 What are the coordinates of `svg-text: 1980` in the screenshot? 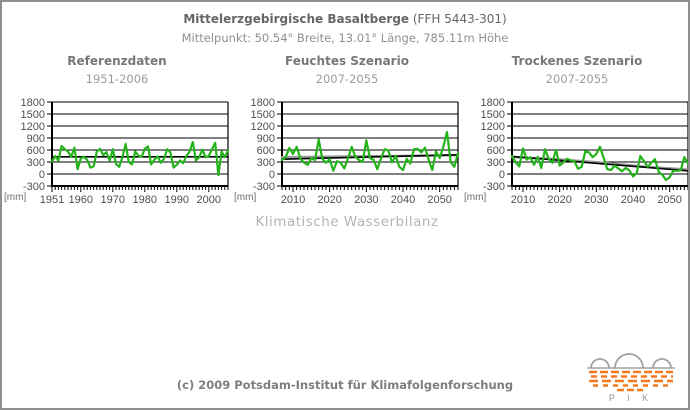 It's located at (145, 200).